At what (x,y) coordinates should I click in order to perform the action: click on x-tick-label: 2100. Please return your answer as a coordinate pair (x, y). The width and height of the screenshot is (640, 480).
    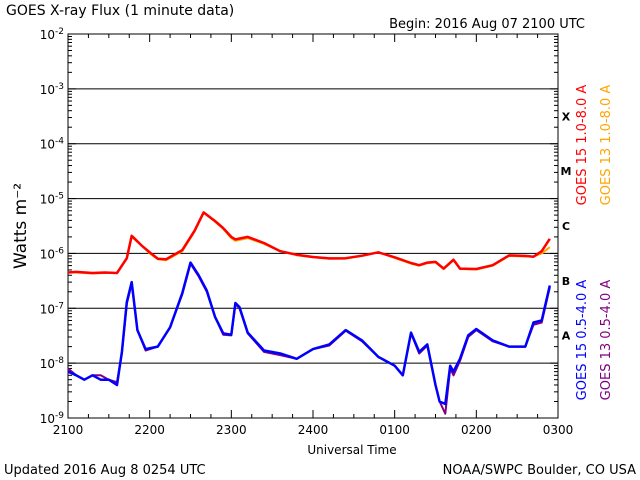
    Looking at the image, I should click on (68, 430).